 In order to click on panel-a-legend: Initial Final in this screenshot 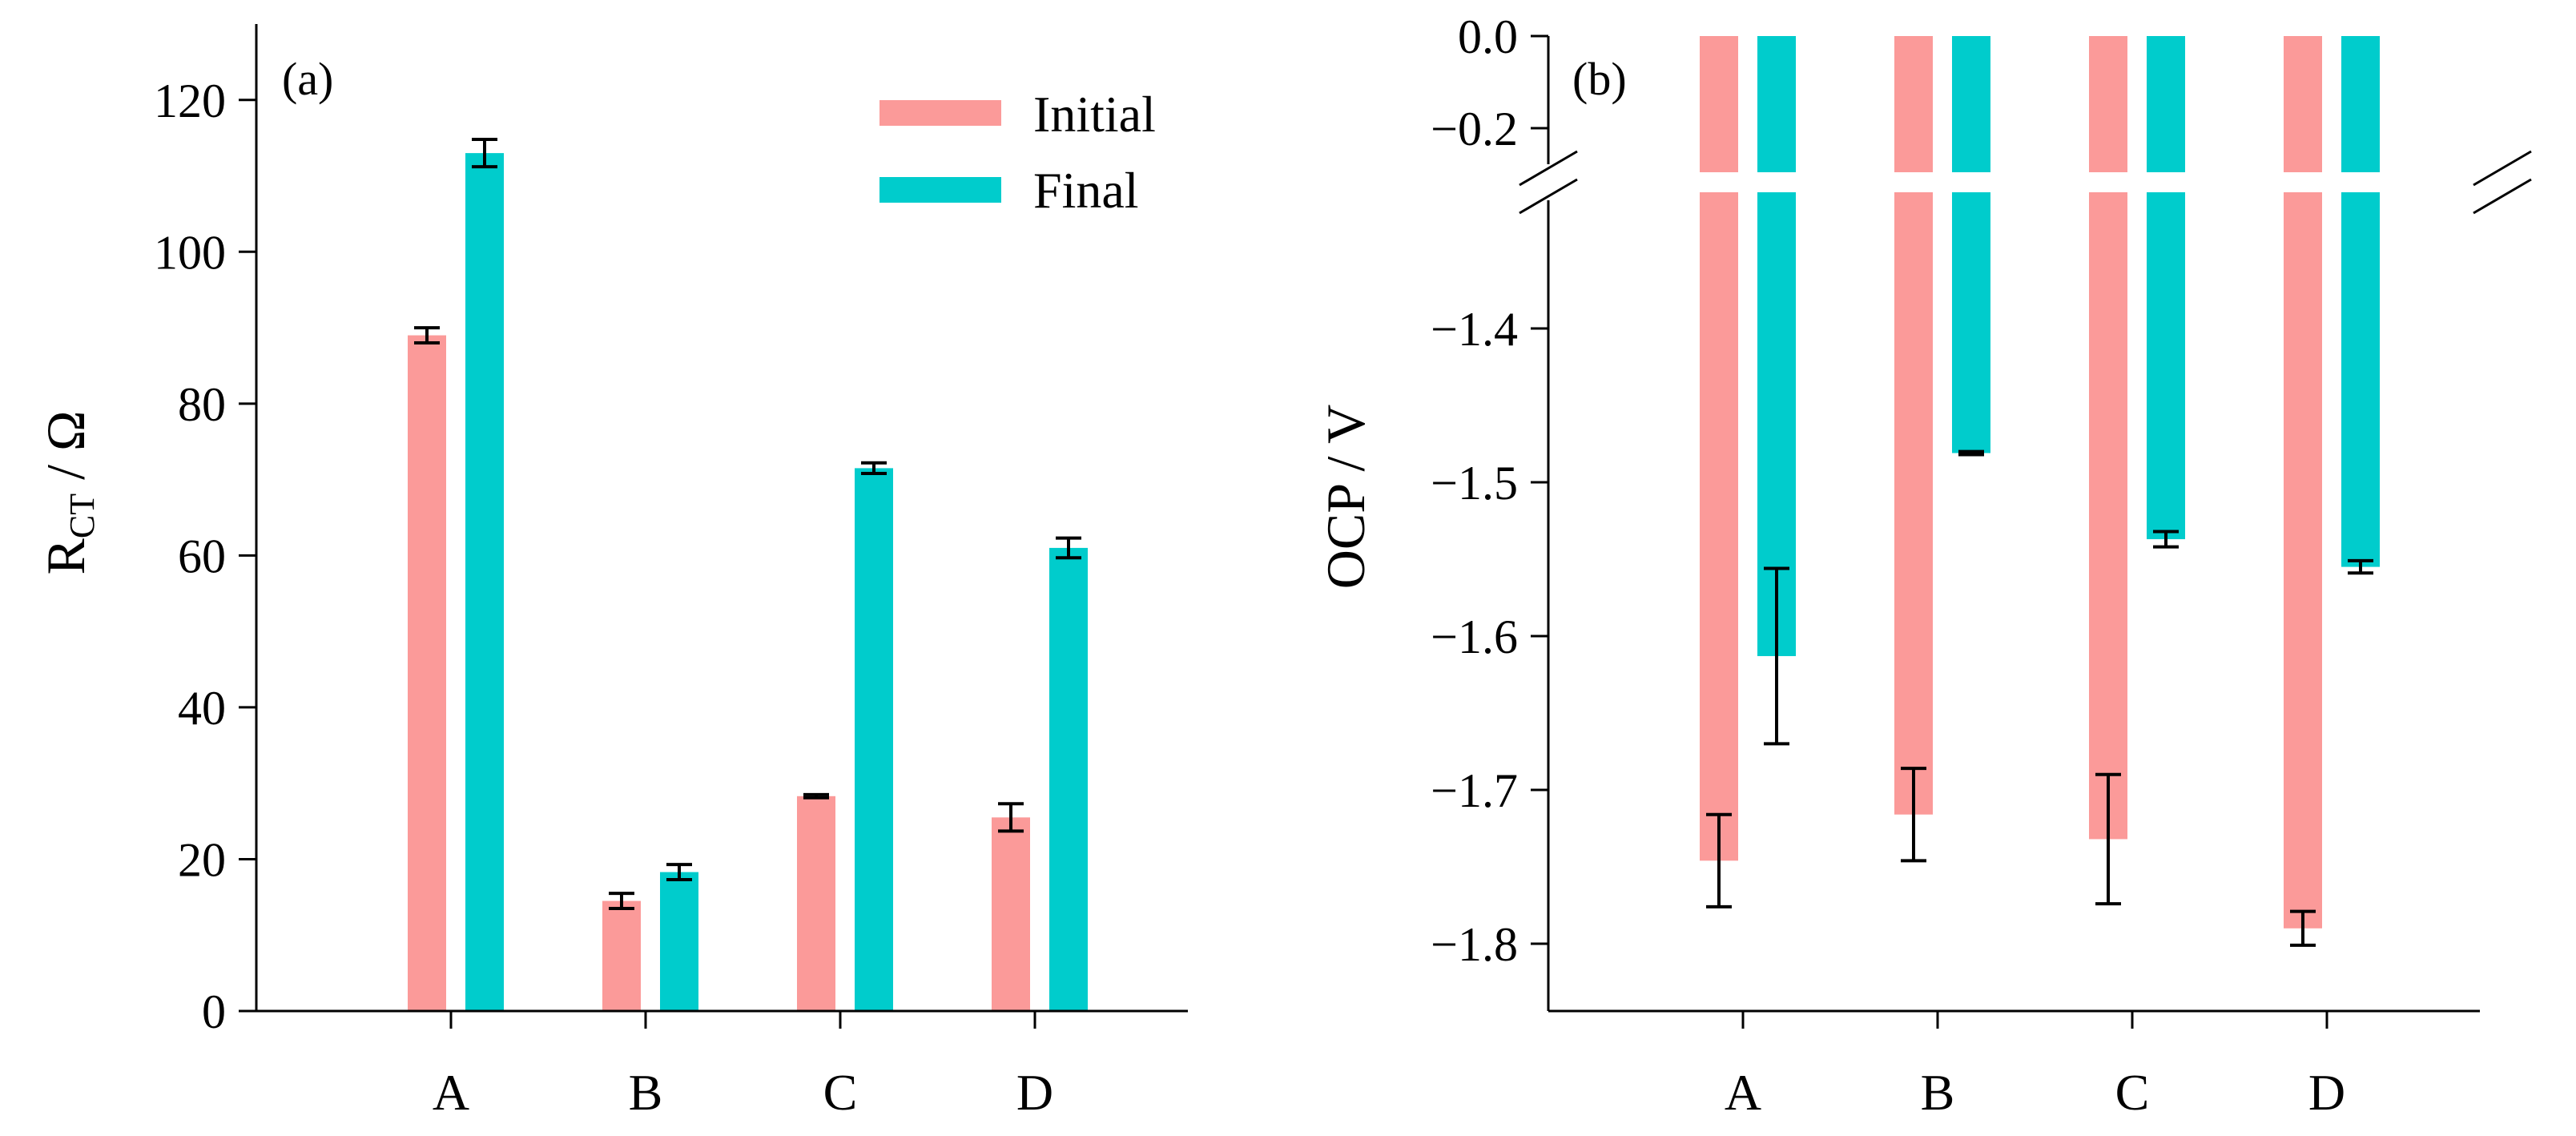, I will do `click(1017, 152)`.